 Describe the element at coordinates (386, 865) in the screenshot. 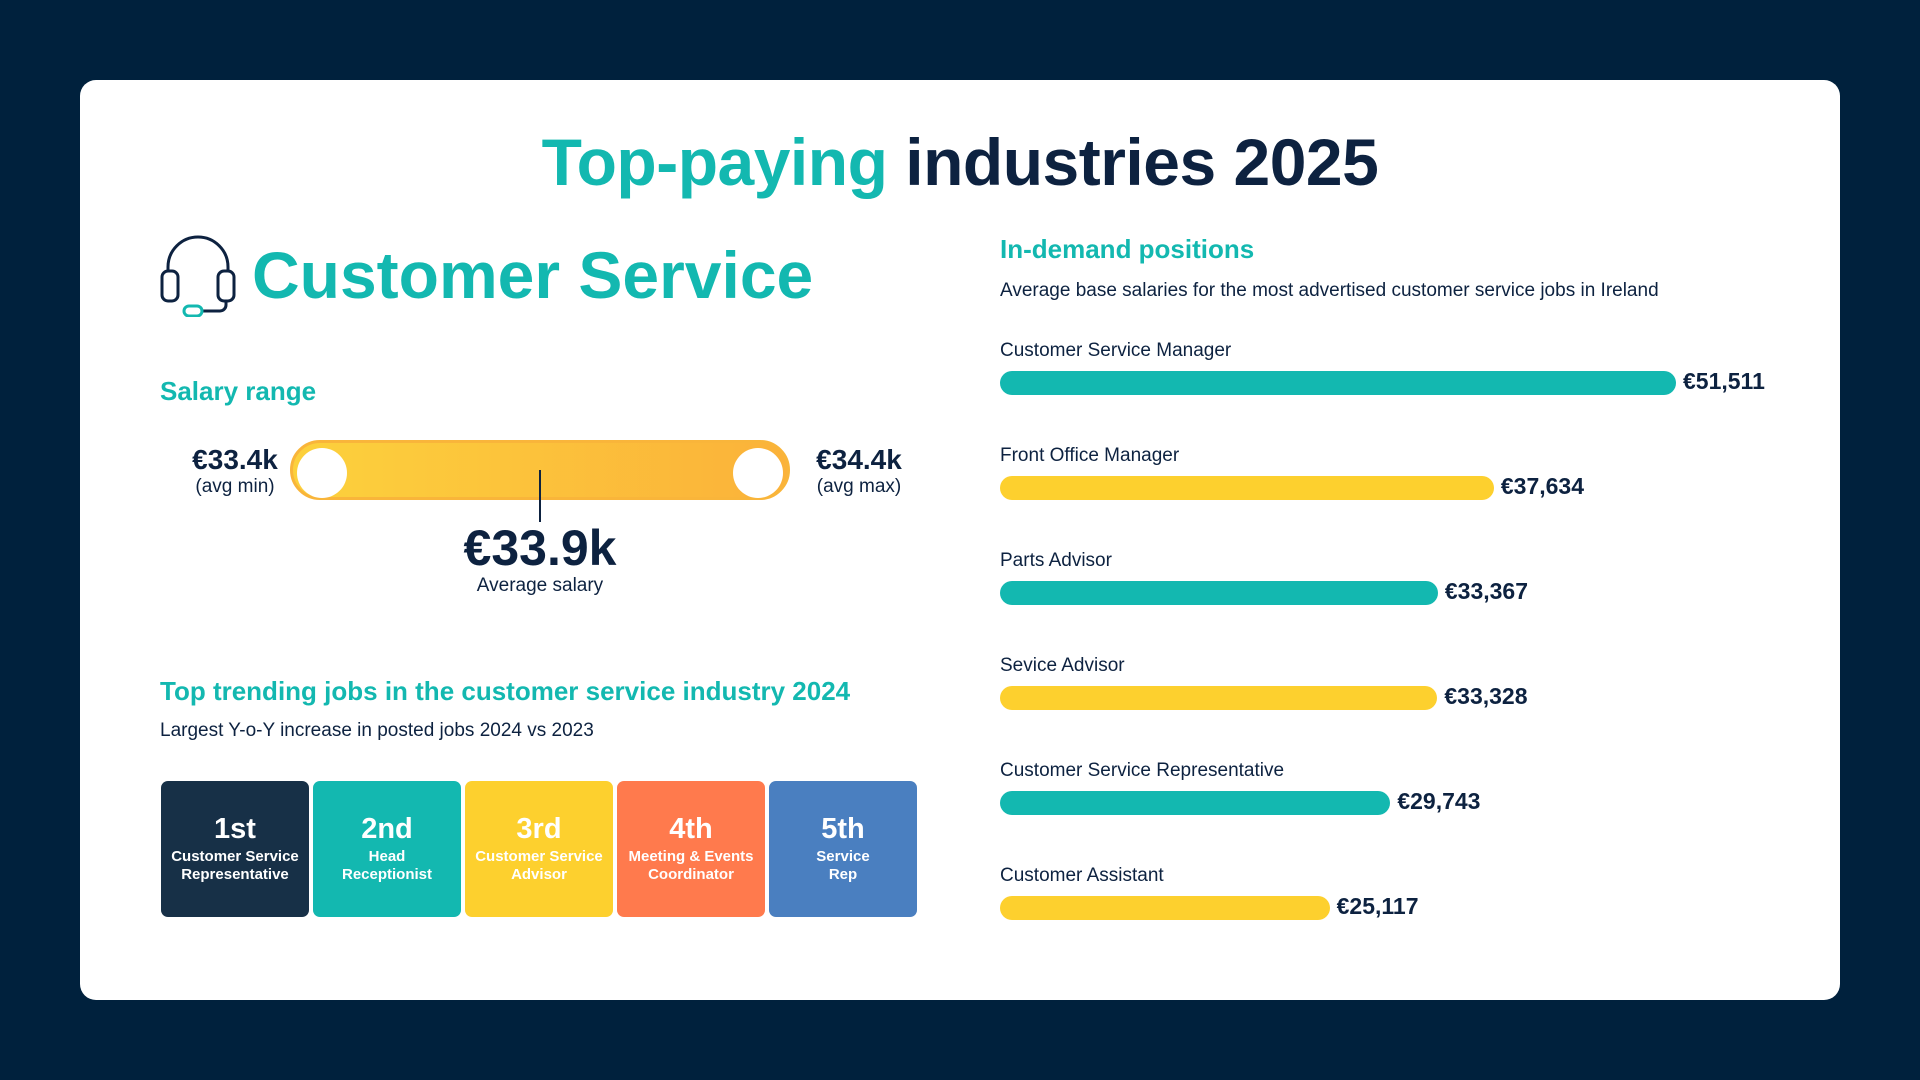

I see `tile-job: Head Receptionist` at that location.